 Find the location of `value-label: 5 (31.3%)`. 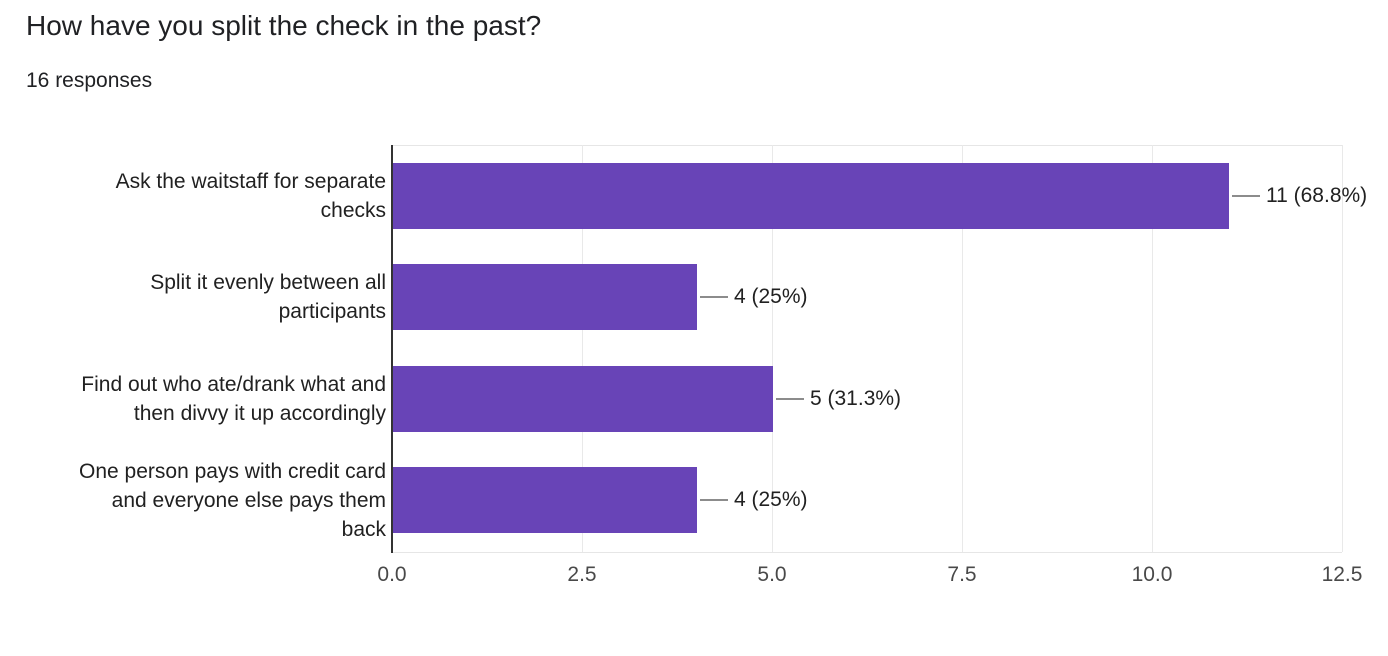

value-label: 5 (31.3%) is located at coordinates (856, 398).